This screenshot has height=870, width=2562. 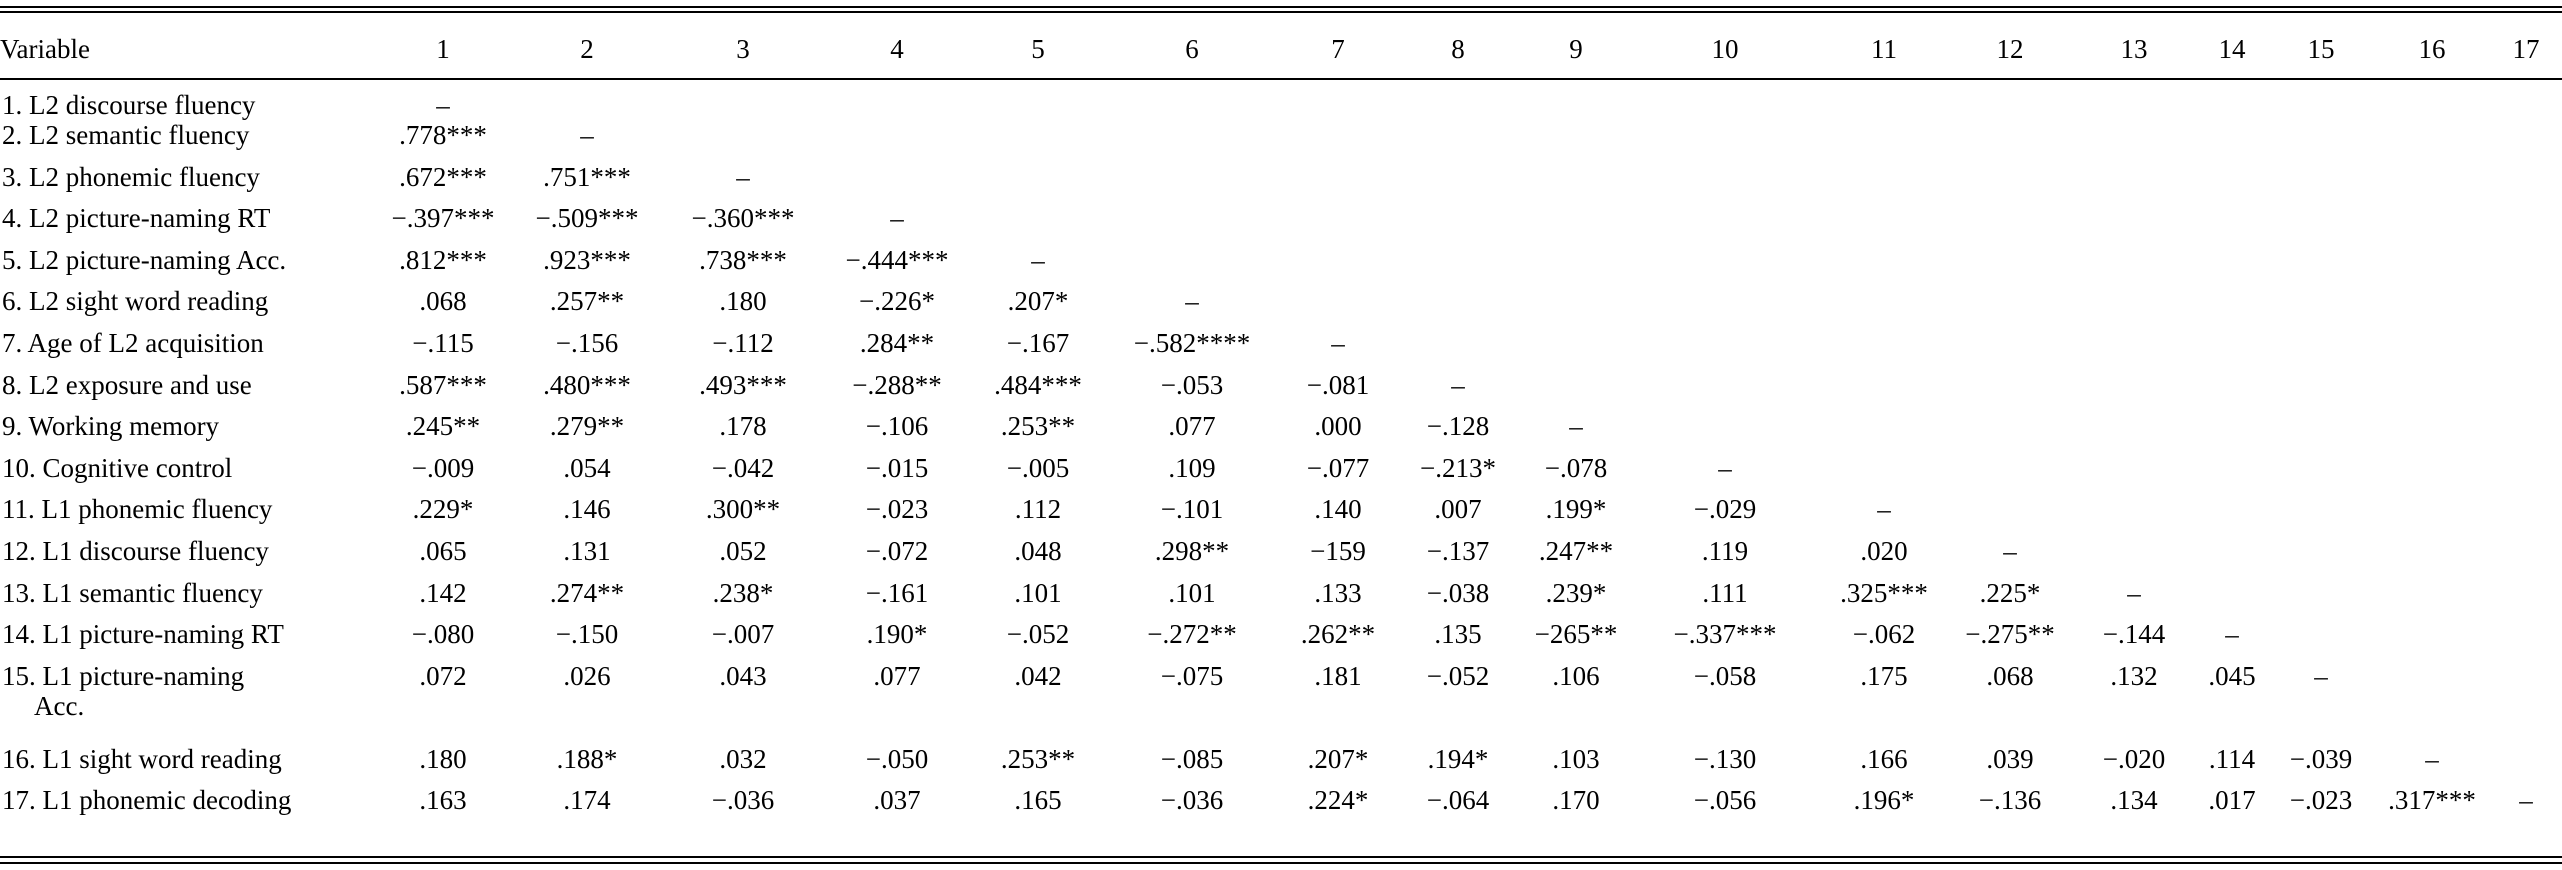 I want to click on row-label-text: 6. L2 sight word reading, so click(x=135, y=301).